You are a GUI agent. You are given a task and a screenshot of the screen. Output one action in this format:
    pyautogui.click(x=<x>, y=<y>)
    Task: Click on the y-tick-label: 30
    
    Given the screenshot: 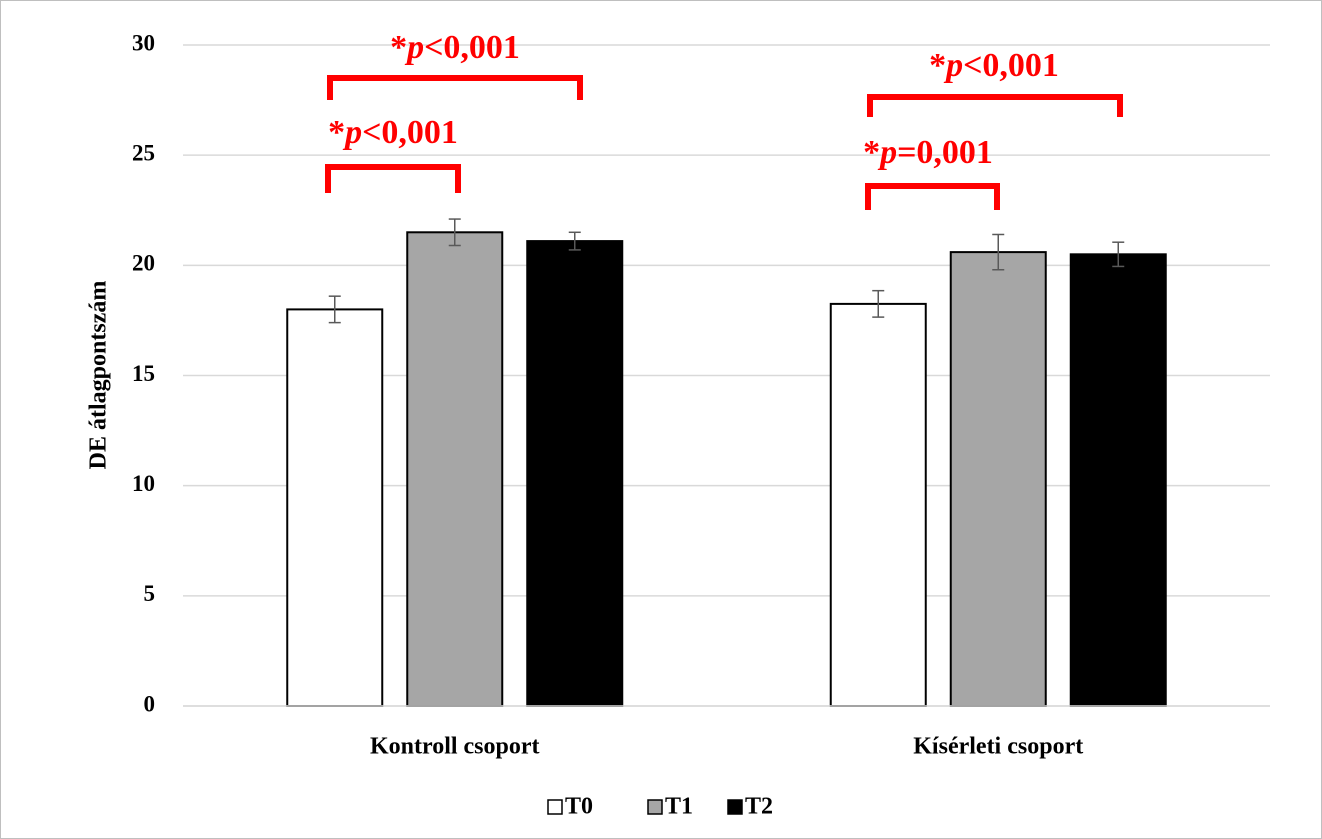 What is the action you would take?
    pyautogui.click(x=143, y=42)
    